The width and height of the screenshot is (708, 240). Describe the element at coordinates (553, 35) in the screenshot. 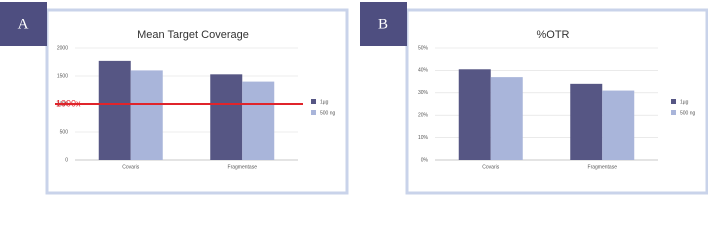

I see `chart-title: %OTR` at that location.